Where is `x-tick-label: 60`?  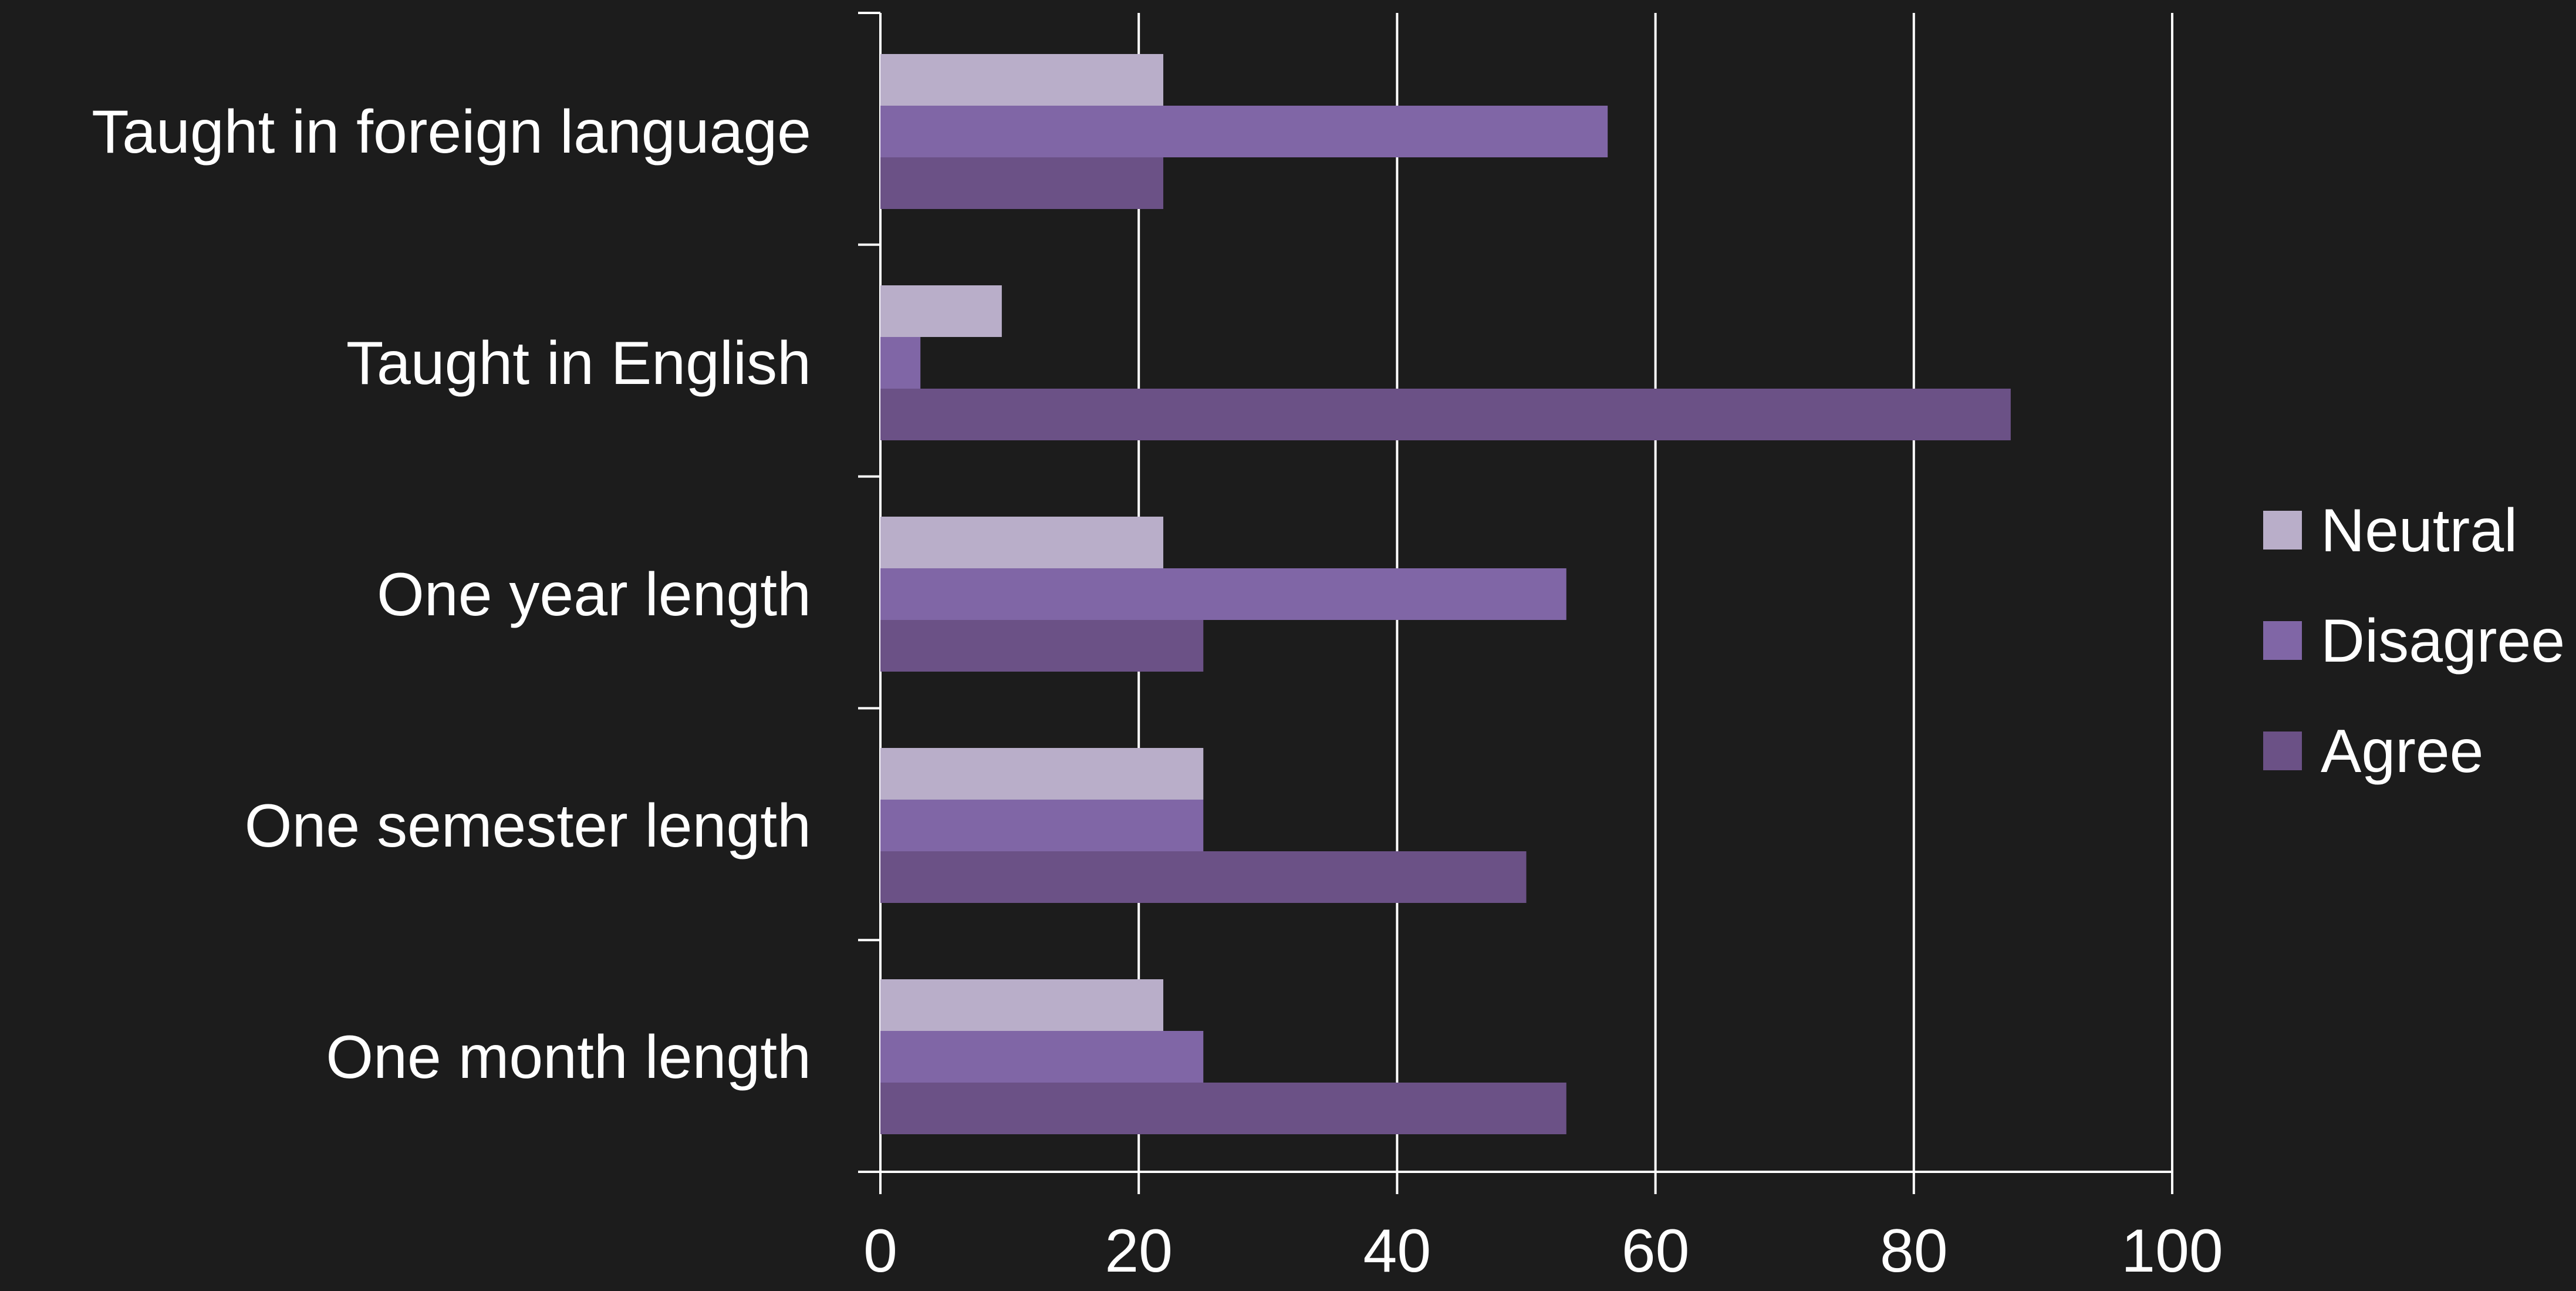 x-tick-label: 60 is located at coordinates (1656, 1251).